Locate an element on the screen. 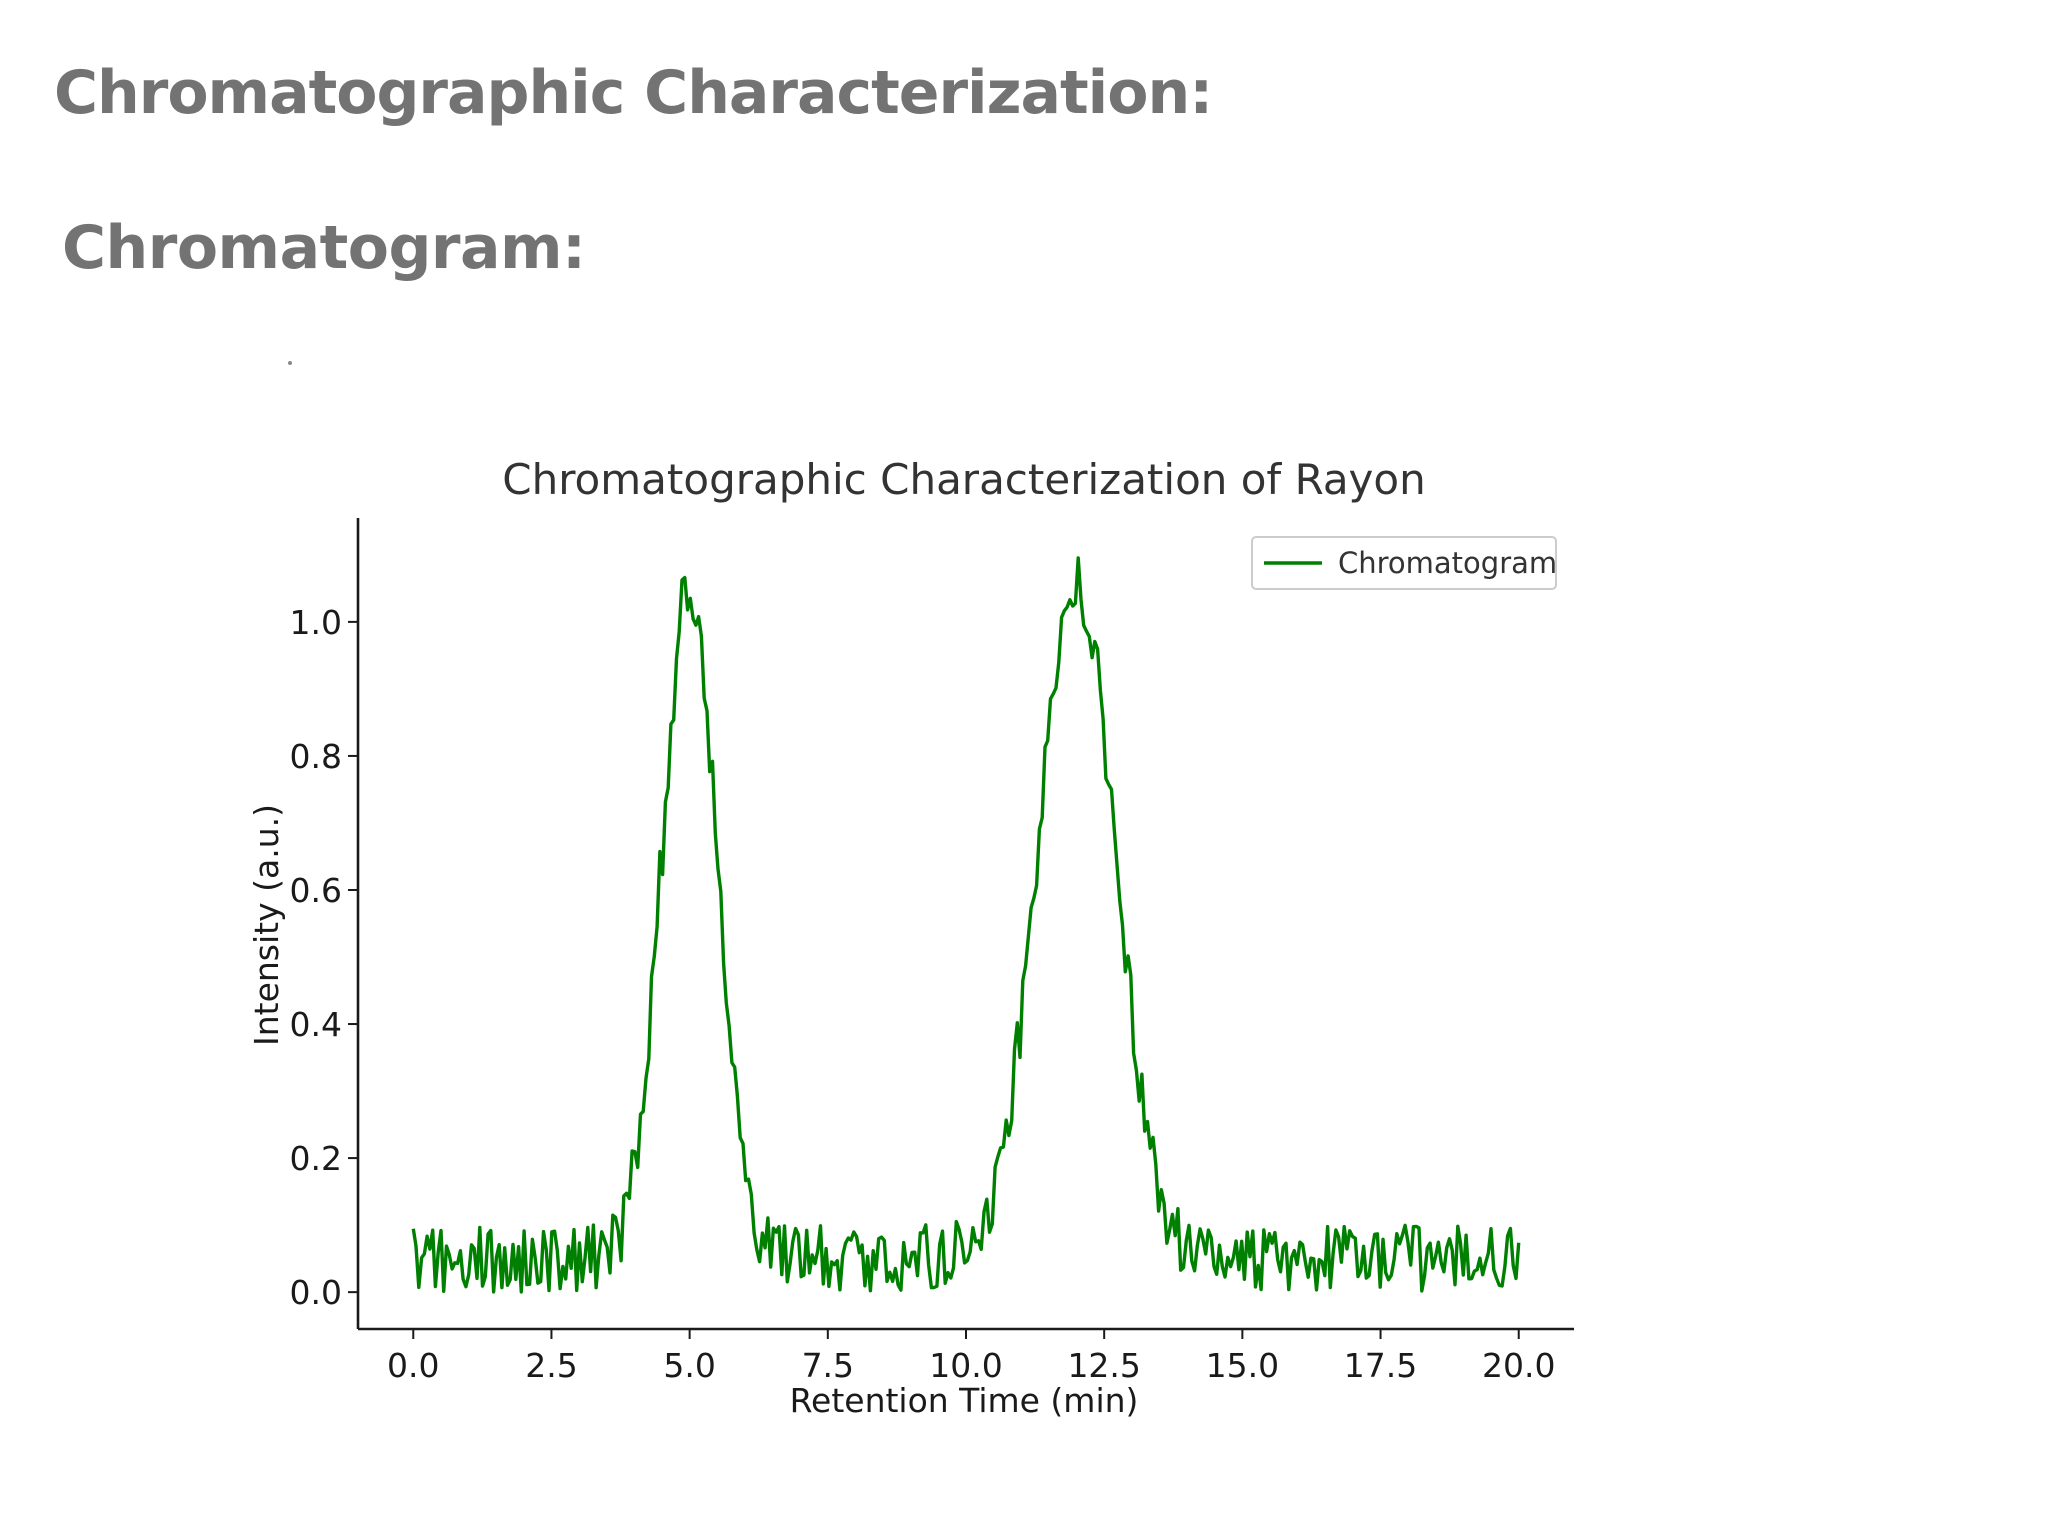  legend-label: Chromatogram is located at coordinates (1447, 563).